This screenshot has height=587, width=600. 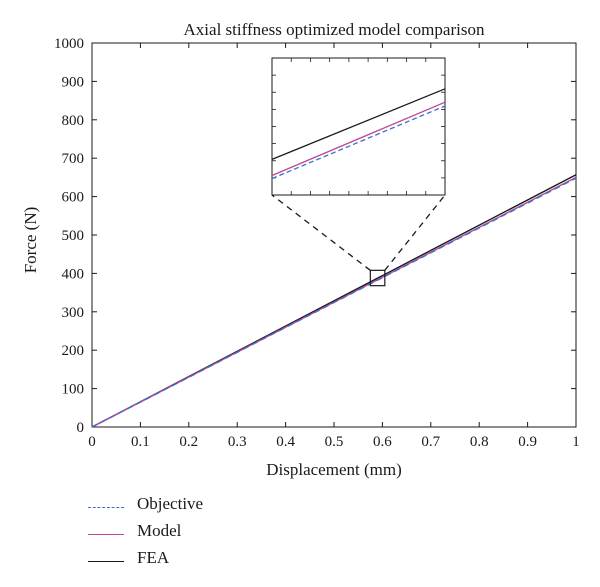 What do you see at coordinates (106, 507) in the screenshot?
I see `legend-swatch-objective` at bounding box center [106, 507].